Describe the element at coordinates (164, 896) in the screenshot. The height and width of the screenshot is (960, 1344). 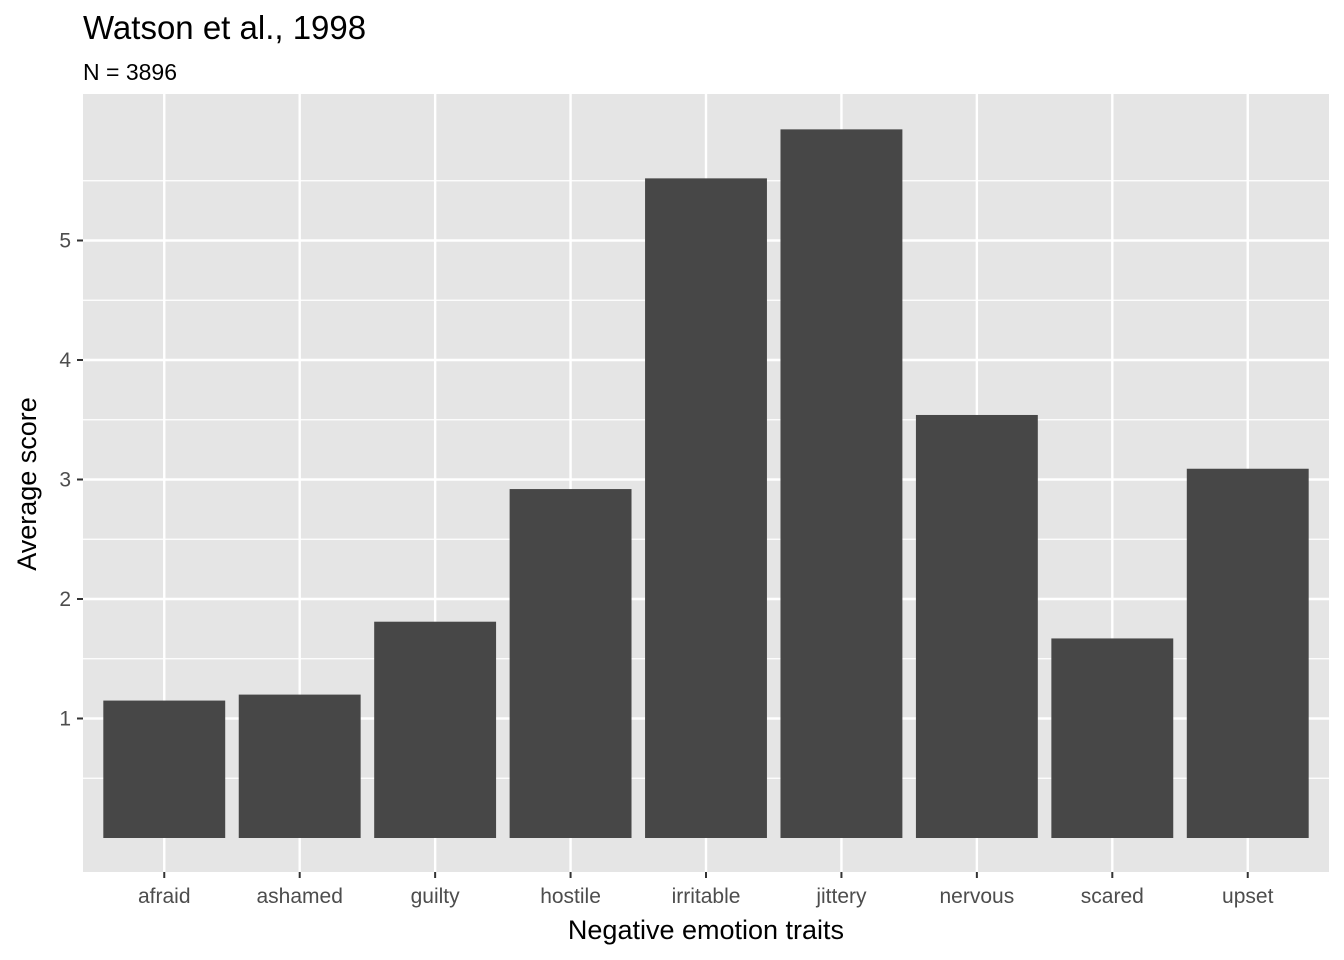
I see `x-tick-label: afraid` at that location.